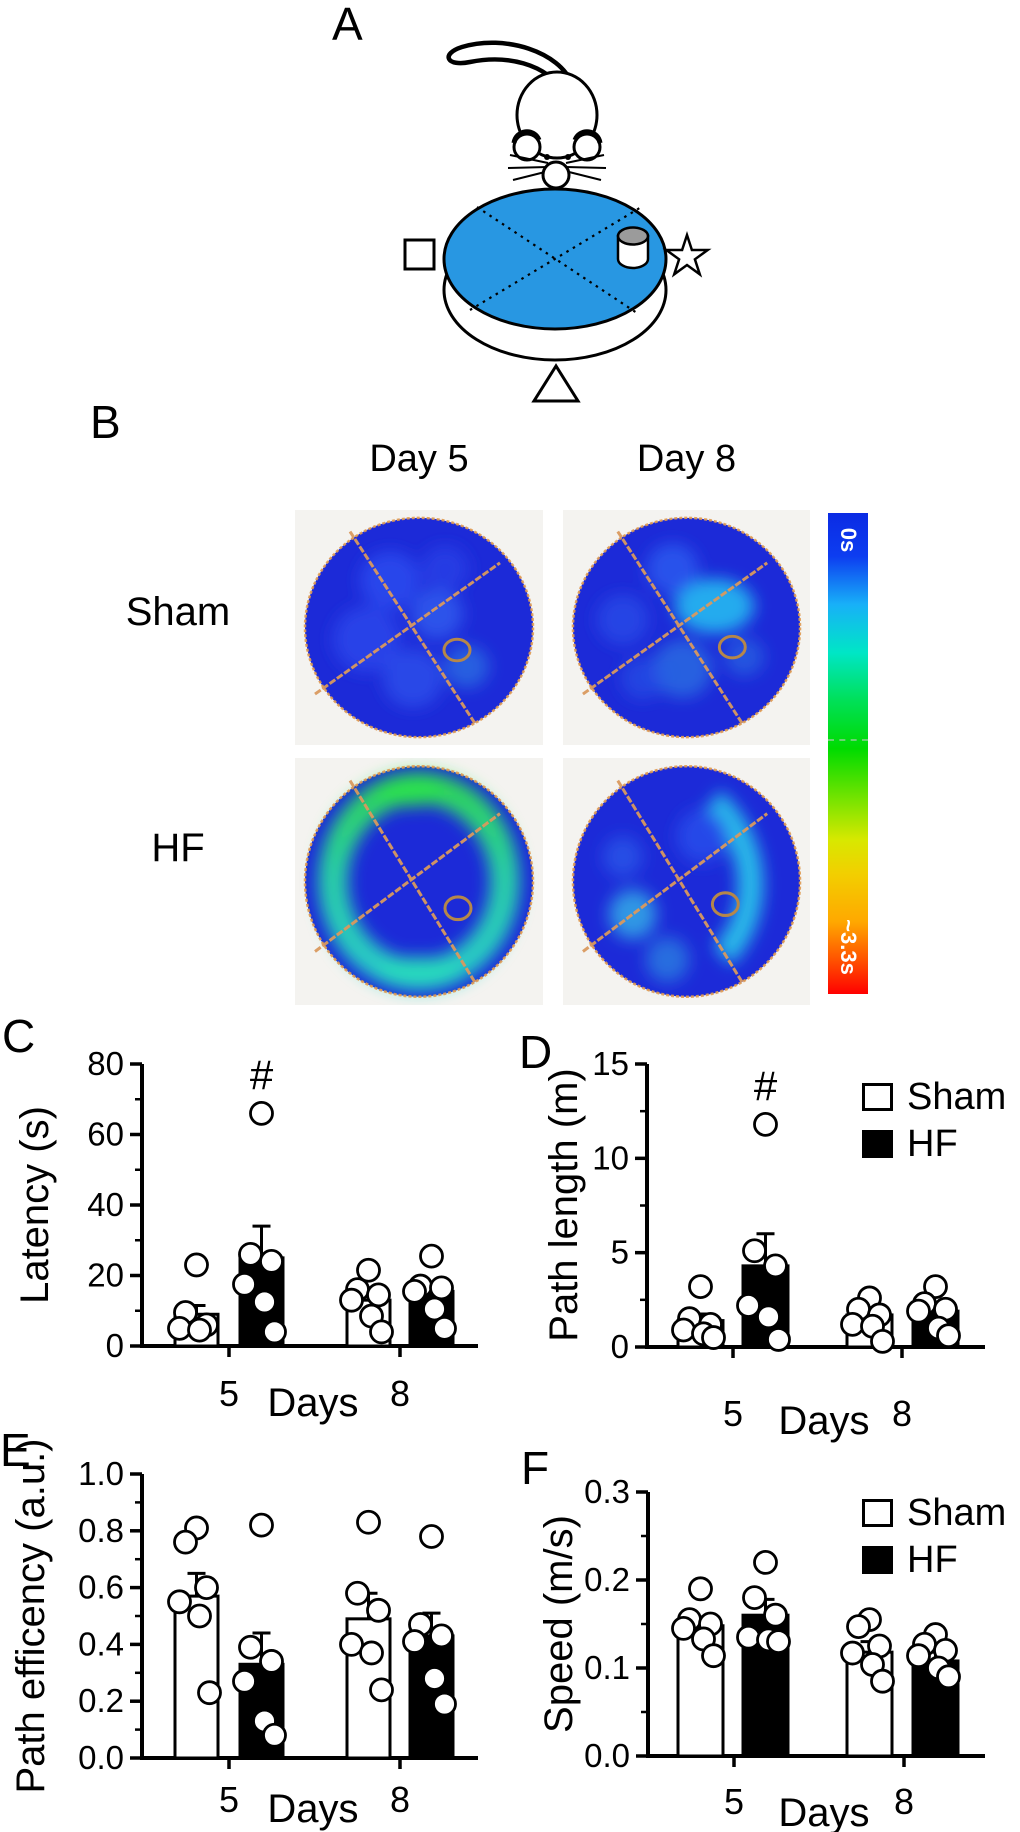  I want to click on y-tick-label: 0.3, so click(607, 1491).